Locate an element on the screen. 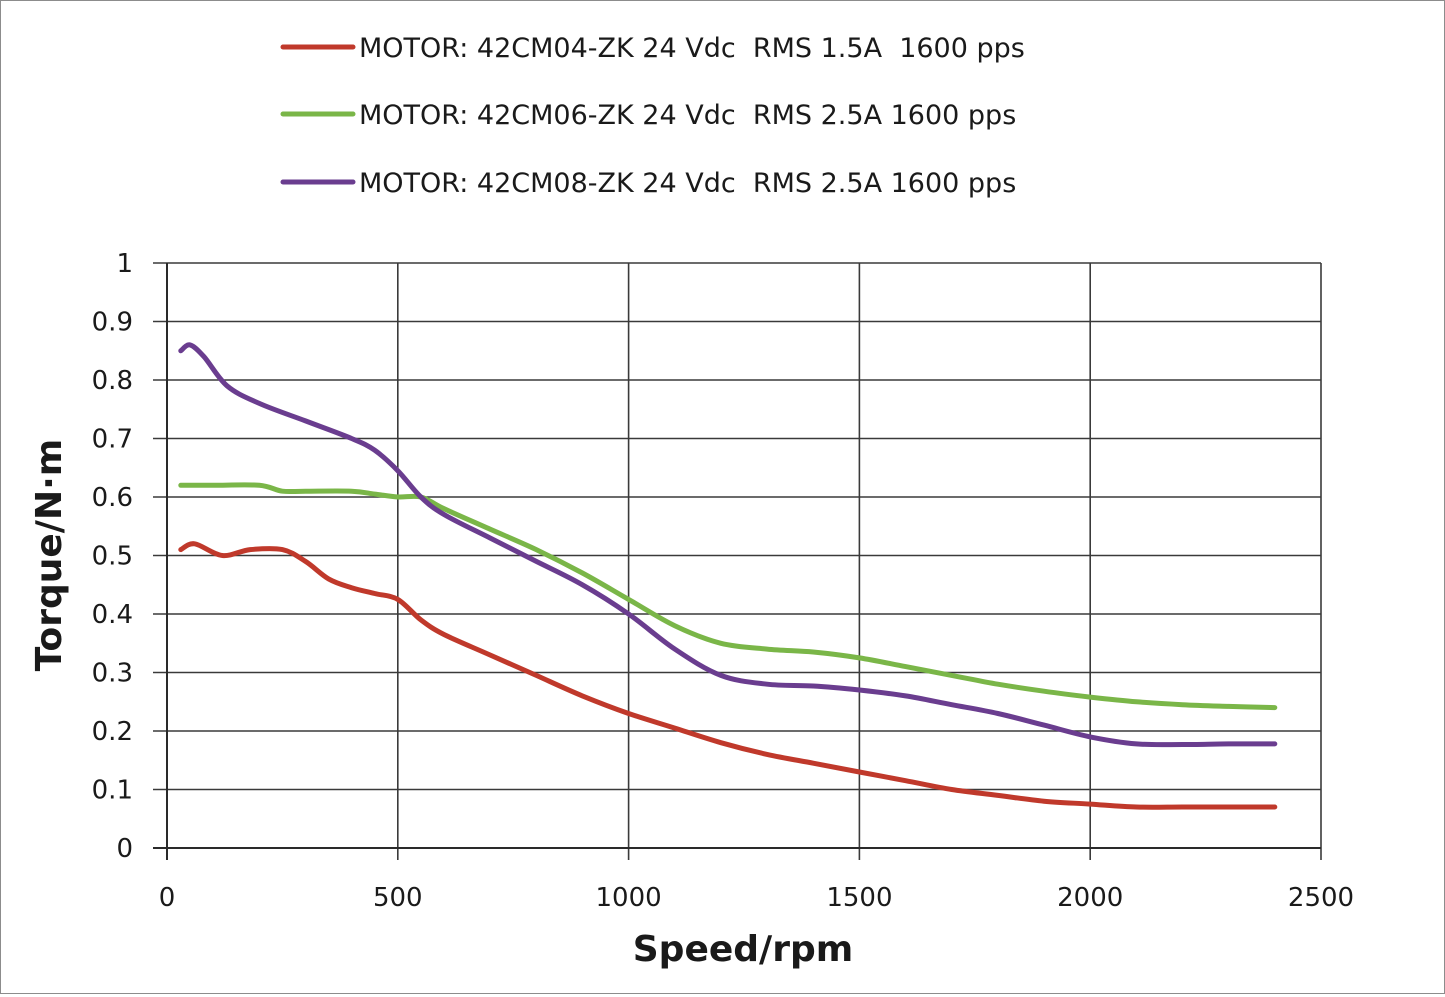  y-tick-label: 0.5 is located at coordinates (112, 557).